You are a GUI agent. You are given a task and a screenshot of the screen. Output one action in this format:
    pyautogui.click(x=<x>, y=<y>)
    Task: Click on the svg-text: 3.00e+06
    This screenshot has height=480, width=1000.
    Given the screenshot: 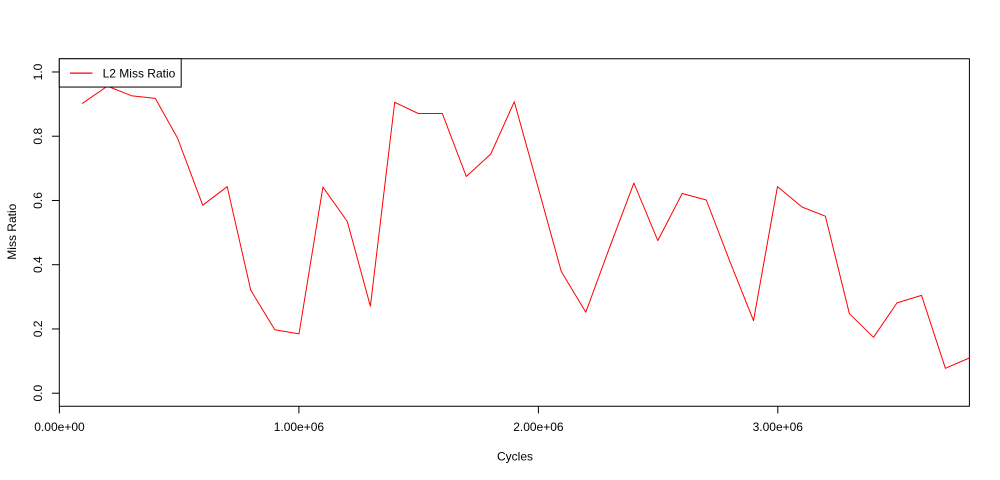 What is the action you would take?
    pyautogui.click(x=778, y=427)
    